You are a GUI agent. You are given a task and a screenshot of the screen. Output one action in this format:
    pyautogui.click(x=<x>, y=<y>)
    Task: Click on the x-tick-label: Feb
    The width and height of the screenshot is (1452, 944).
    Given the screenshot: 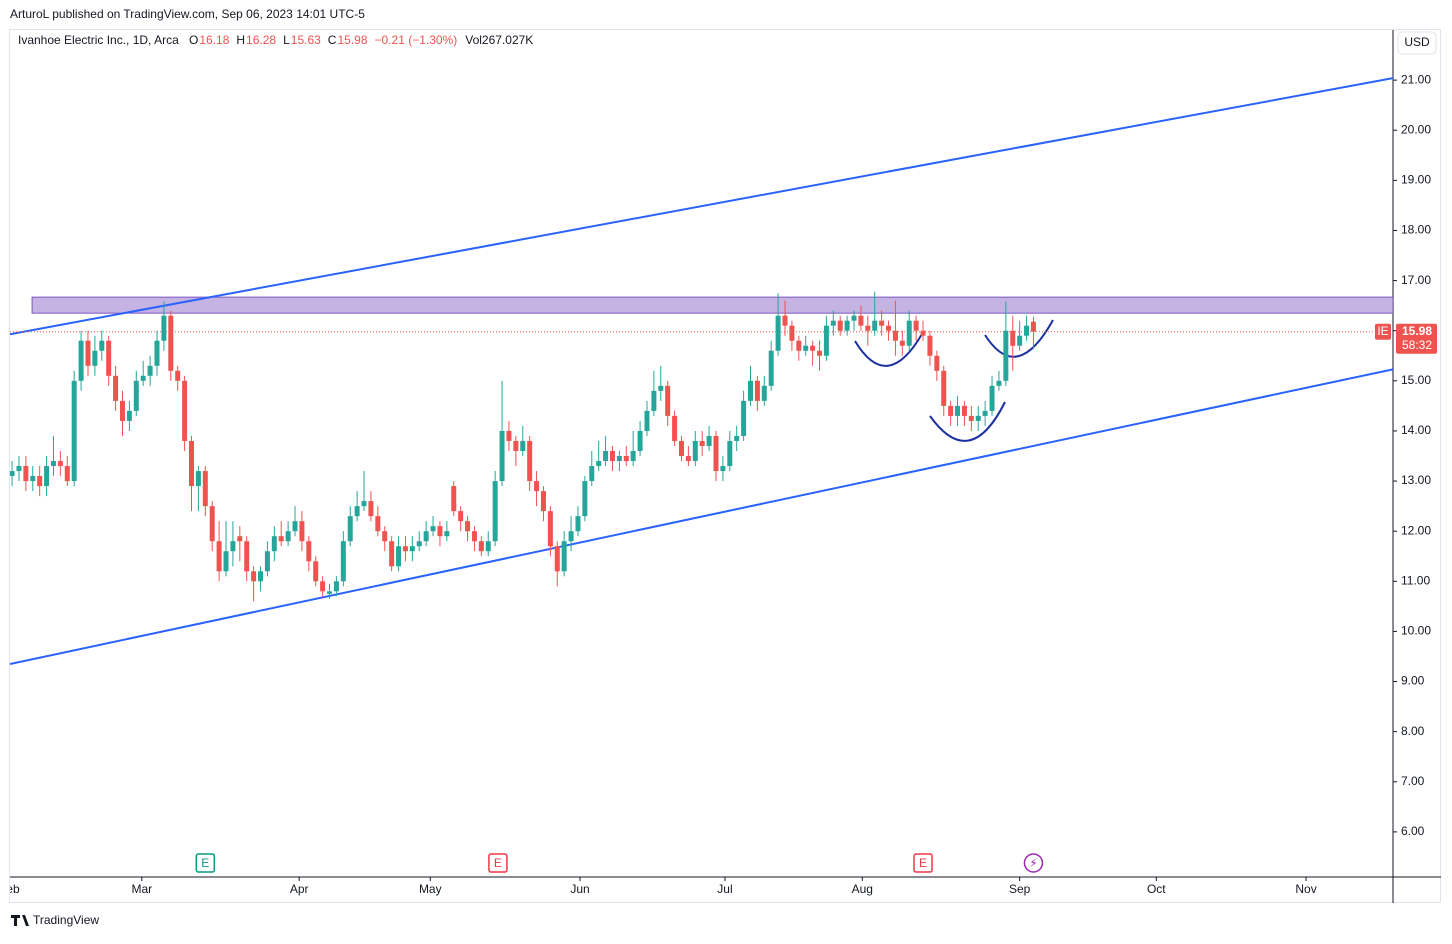 What is the action you would take?
    pyautogui.click(x=10, y=889)
    